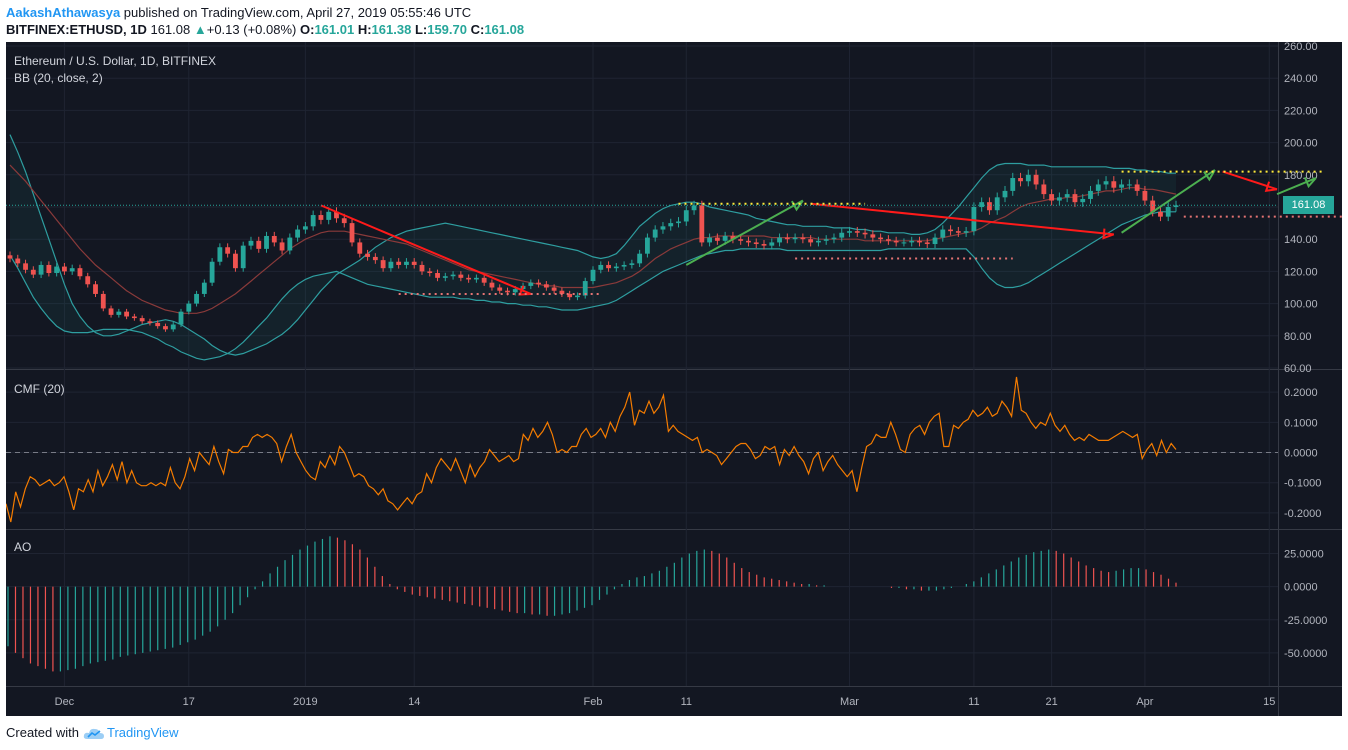 Image resolution: width=1348 pixels, height=750 pixels. I want to click on drawing-red-arrow-head, so click(1271, 186).